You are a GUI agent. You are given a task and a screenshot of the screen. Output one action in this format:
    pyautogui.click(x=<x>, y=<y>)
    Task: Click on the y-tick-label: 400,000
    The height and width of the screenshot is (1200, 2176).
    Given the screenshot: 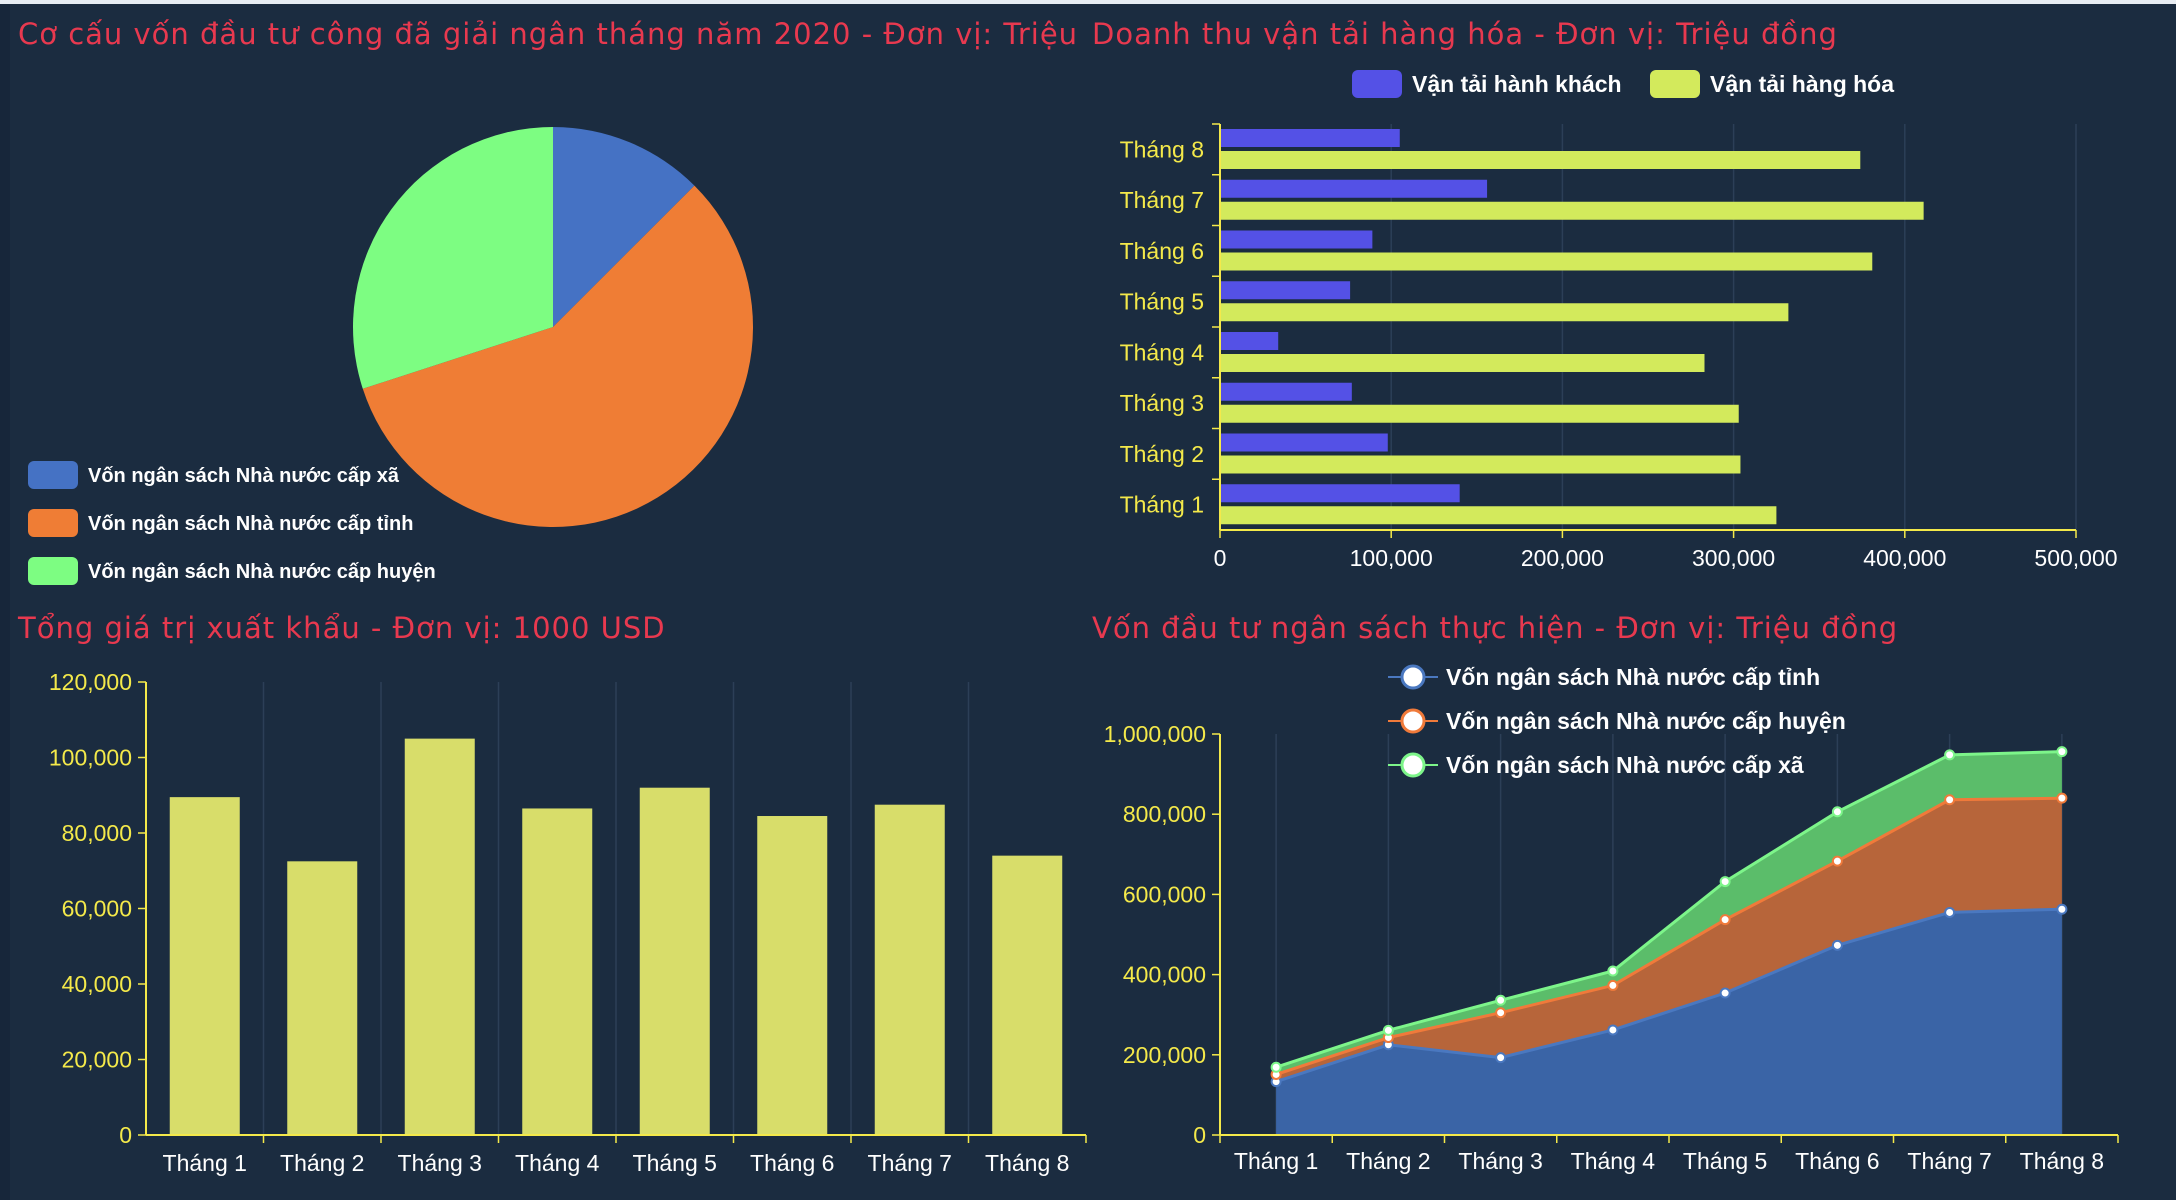 What is the action you would take?
    pyautogui.click(x=1164, y=975)
    